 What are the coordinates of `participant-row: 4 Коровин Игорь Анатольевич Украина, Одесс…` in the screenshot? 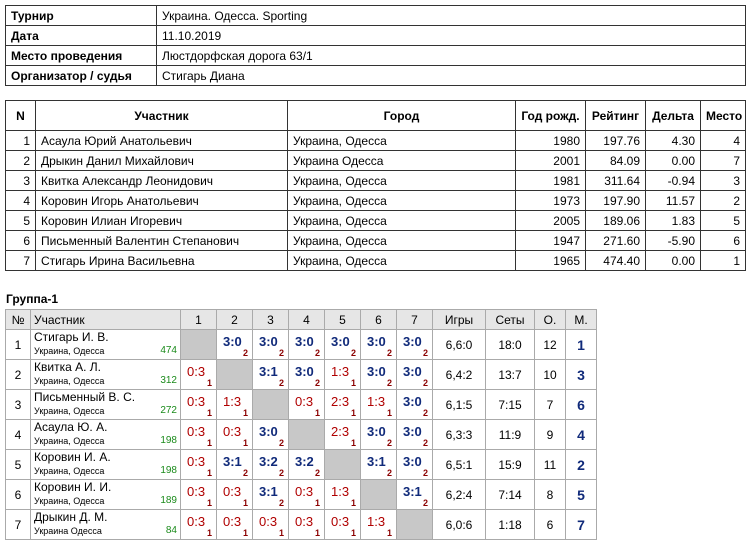 It's located at (375, 200).